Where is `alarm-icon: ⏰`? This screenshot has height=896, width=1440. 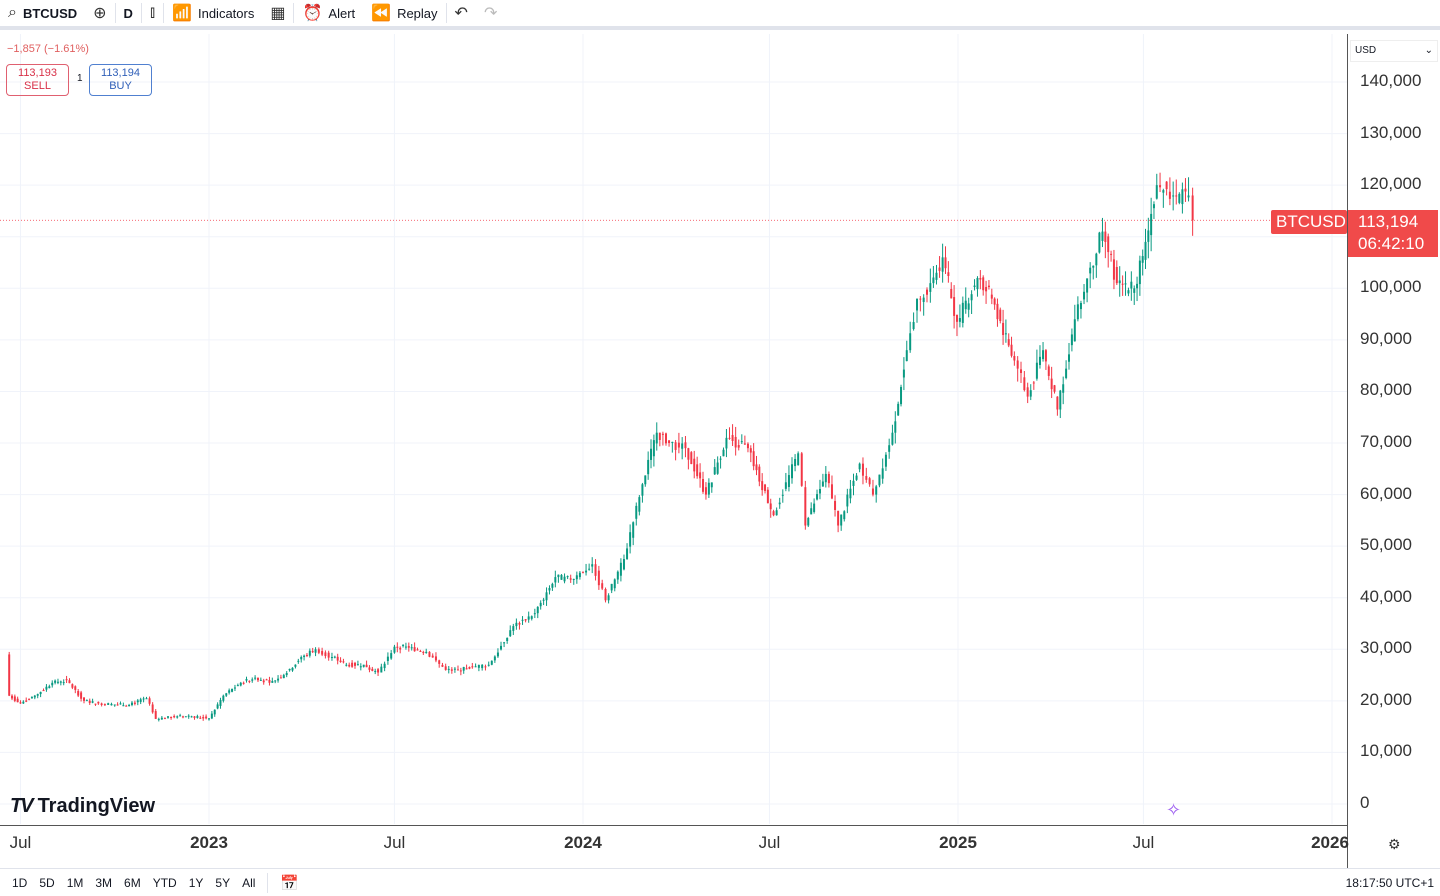 alarm-icon: ⏰ is located at coordinates (312, 13).